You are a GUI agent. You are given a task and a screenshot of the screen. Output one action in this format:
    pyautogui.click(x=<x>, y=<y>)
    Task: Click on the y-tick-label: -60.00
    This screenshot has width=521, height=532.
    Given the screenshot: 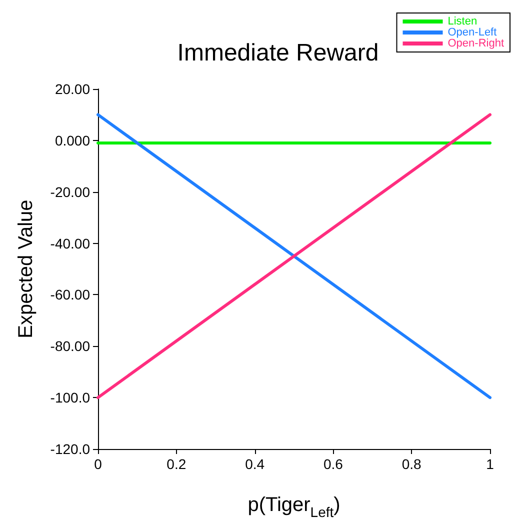 What is the action you would take?
    pyautogui.click(x=70, y=294)
    